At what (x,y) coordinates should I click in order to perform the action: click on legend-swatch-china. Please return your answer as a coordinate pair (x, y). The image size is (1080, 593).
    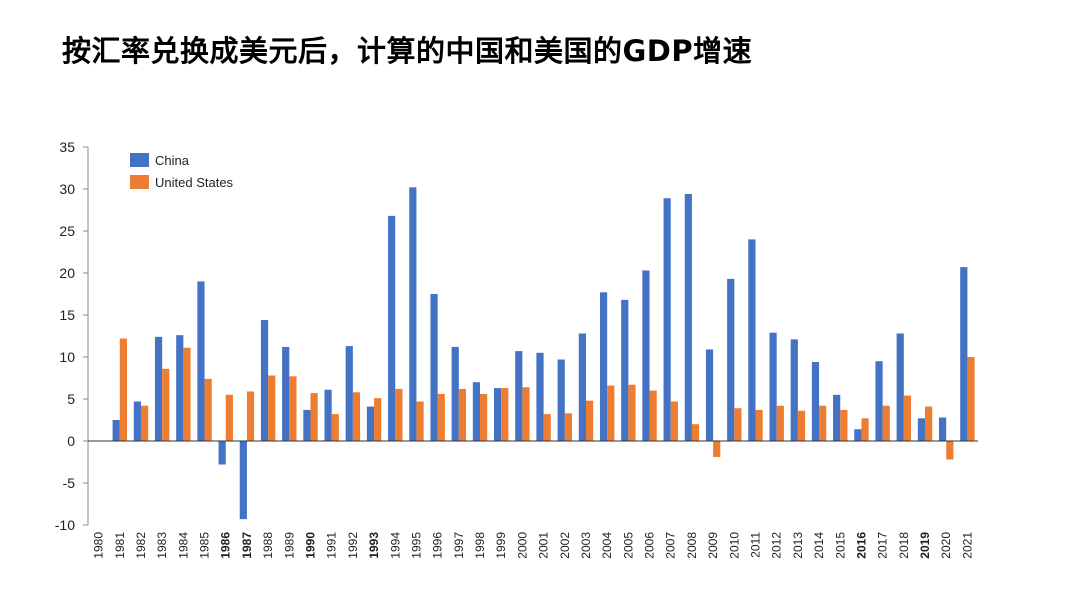
    Looking at the image, I should click on (139, 160).